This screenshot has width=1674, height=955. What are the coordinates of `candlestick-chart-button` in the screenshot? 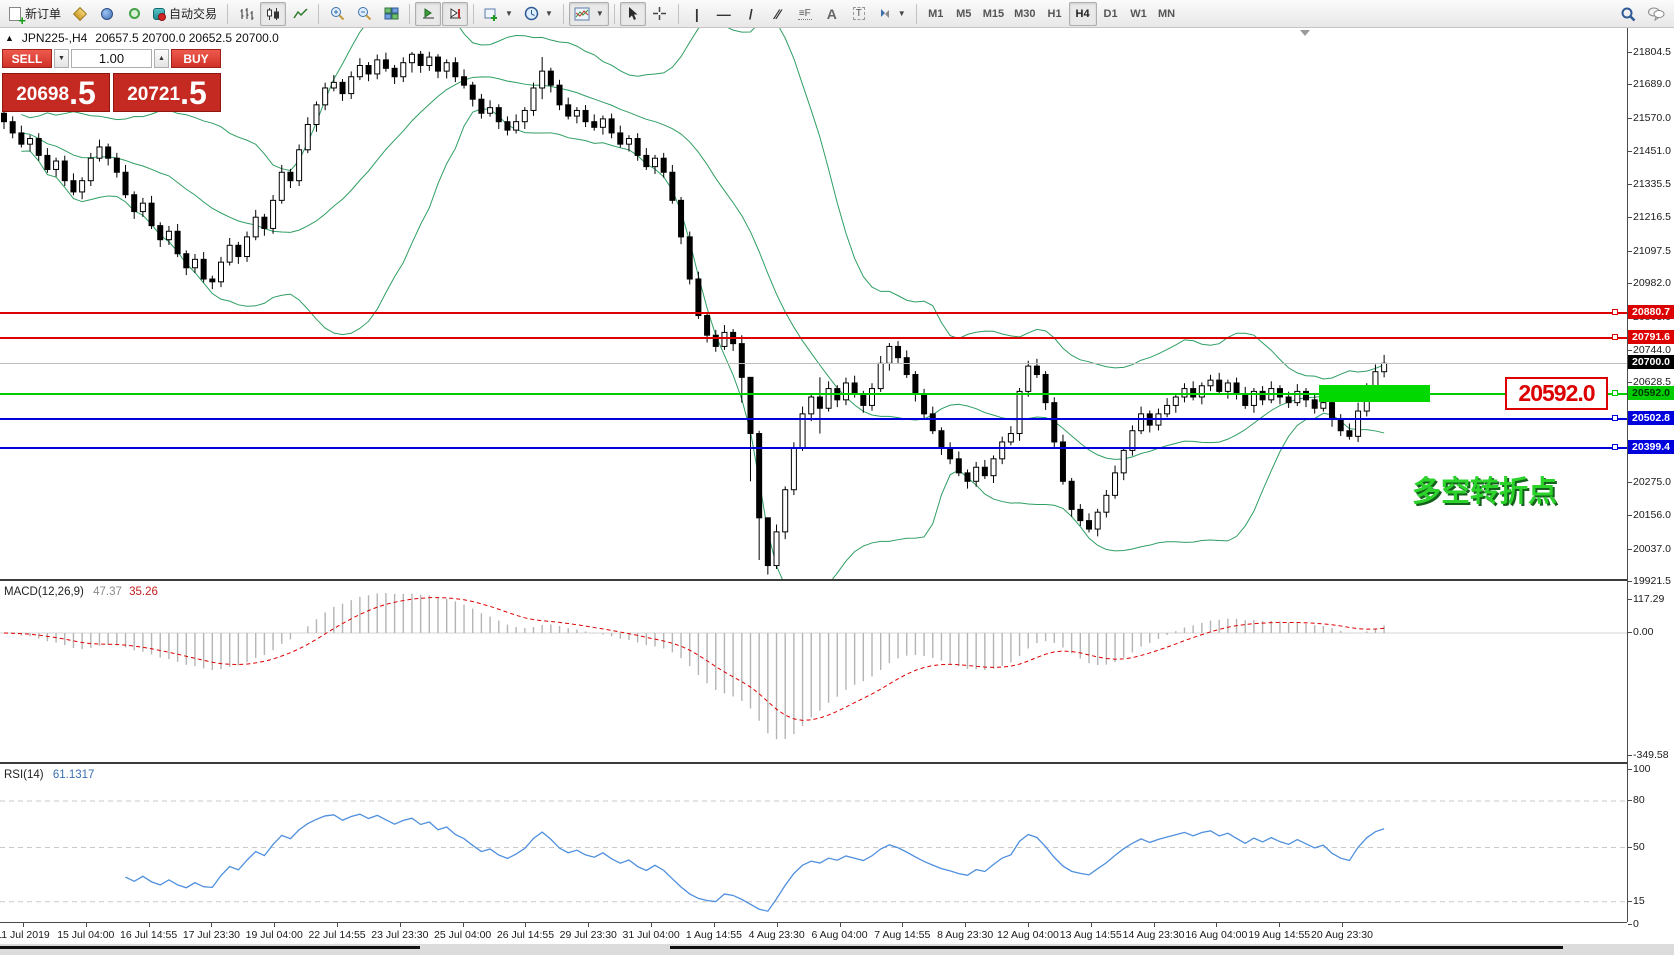 It's located at (273, 13).